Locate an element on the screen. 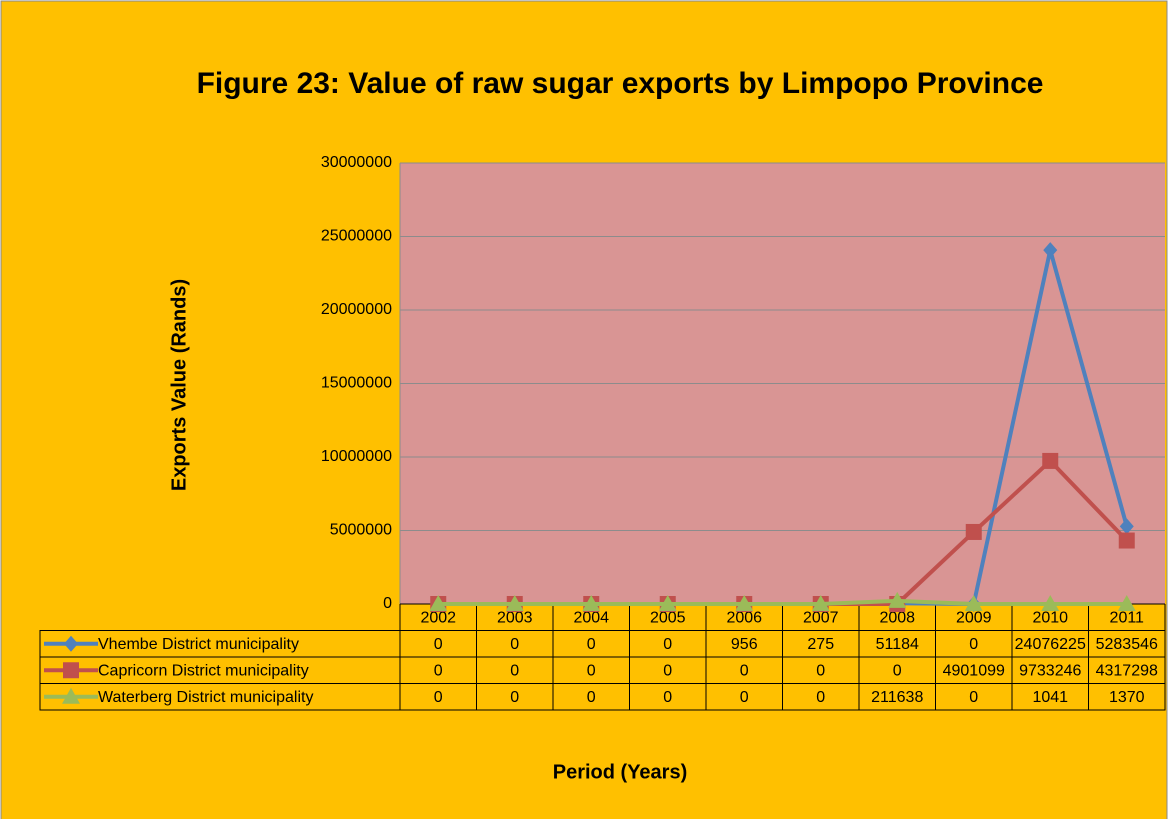  x-axis-label: Period (Years) is located at coordinates (620, 772).